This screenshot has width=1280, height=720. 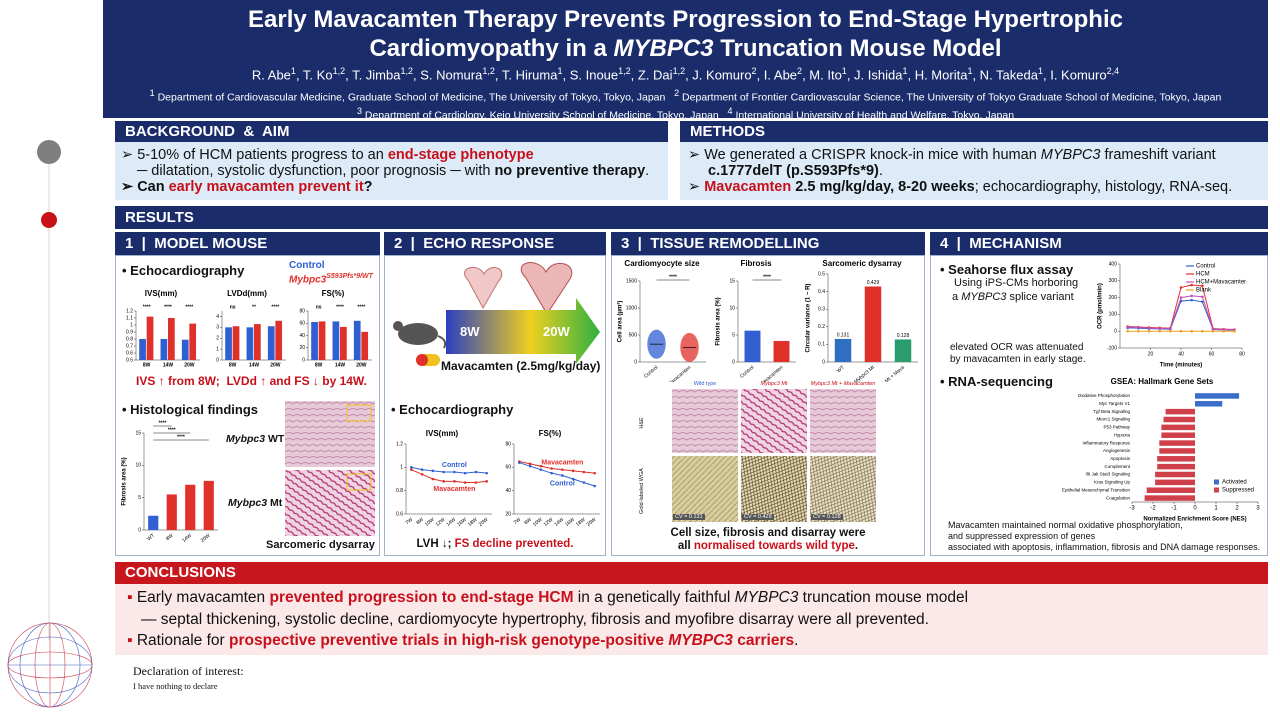 What do you see at coordinates (874, 75) in the screenshot?
I see `text: , J. Ishida` at bounding box center [874, 75].